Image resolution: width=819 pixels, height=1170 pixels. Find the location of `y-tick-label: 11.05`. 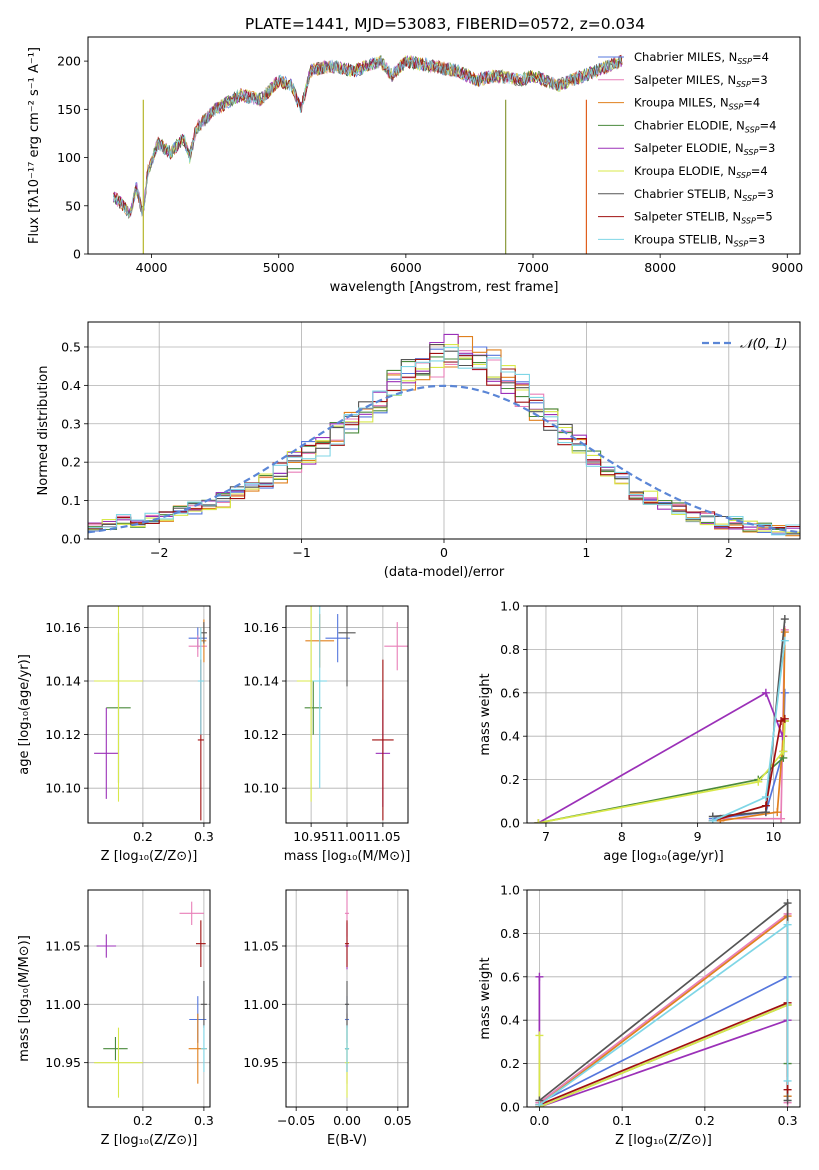

y-tick-label: 11.05 is located at coordinates (261, 946).